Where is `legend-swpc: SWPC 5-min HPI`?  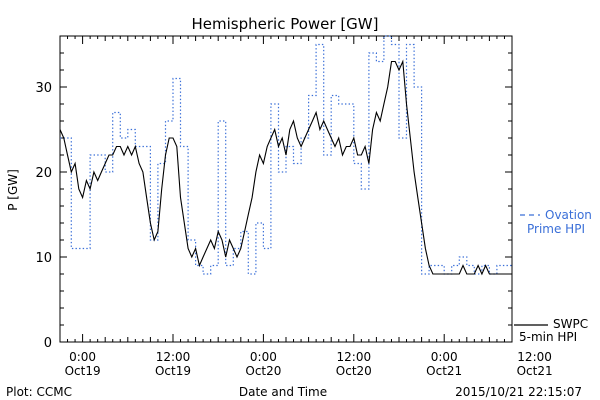
legend-swpc: SWPC 5-min HPI is located at coordinates (551, 330).